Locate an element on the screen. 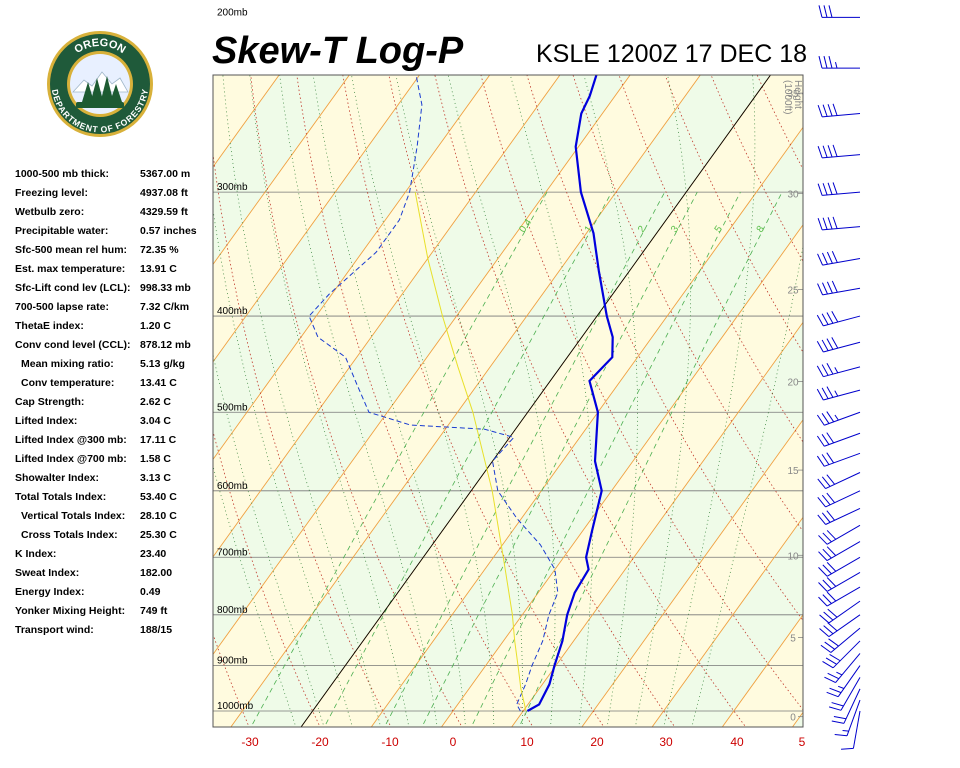 The image size is (960, 768). index-label: Lifted Index: is located at coordinates (46, 421).